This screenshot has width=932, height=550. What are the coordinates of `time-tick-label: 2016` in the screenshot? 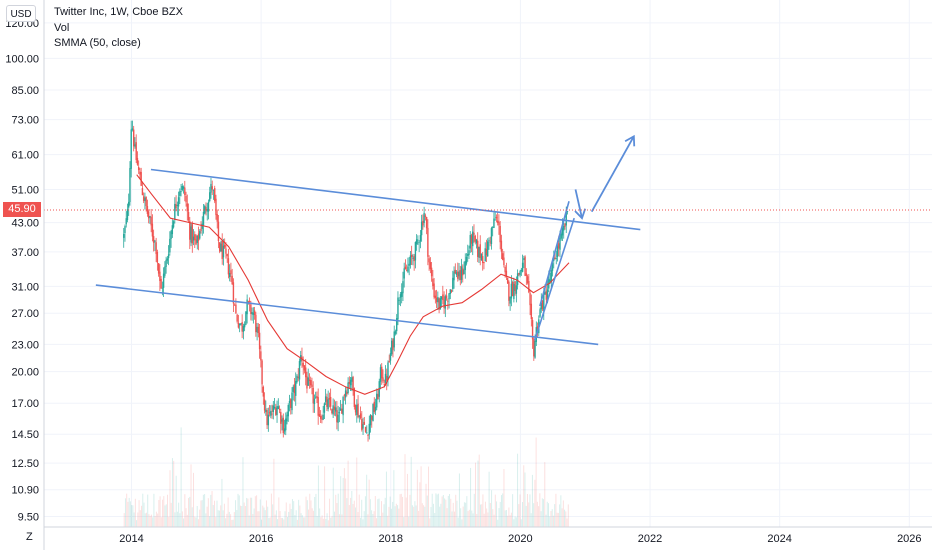 It's located at (261, 539).